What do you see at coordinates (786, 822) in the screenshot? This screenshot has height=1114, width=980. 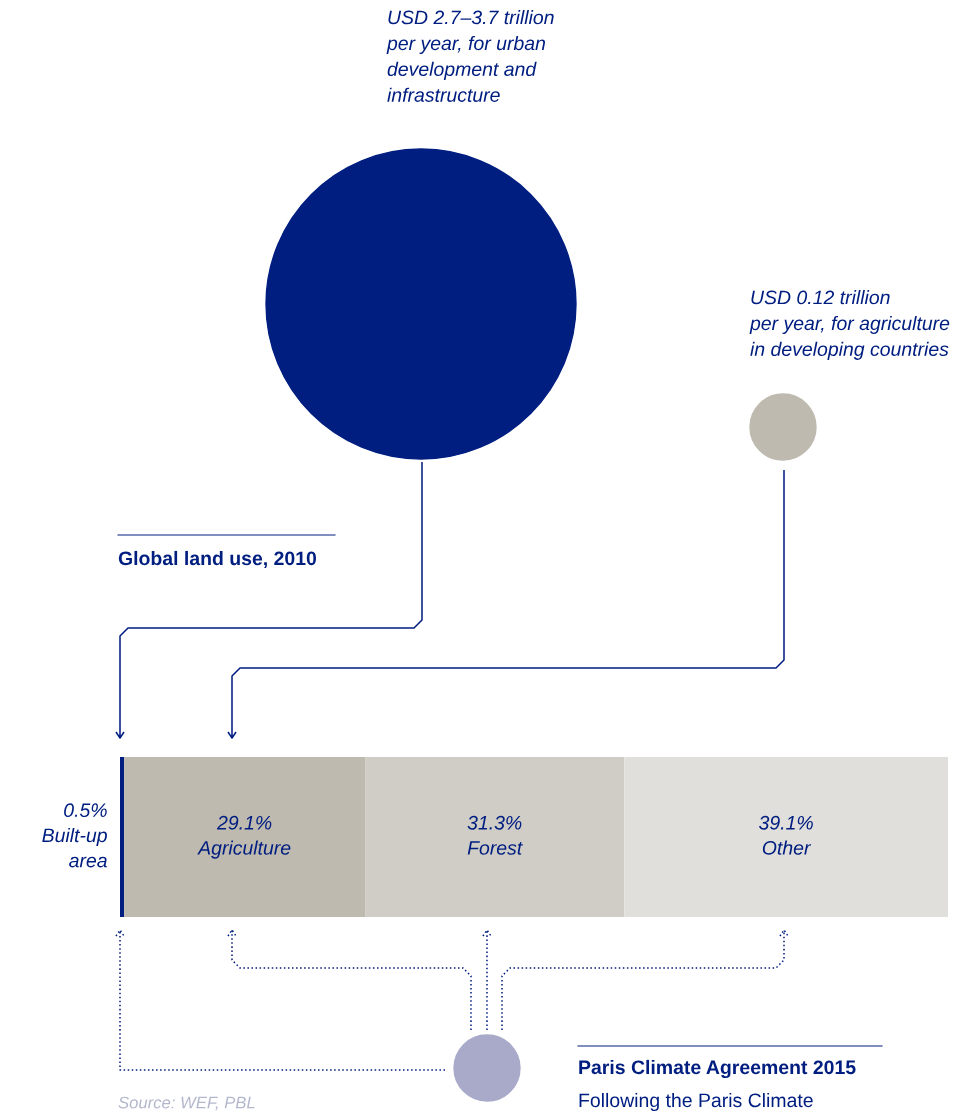 I see `data-label: 39.1%` at bounding box center [786, 822].